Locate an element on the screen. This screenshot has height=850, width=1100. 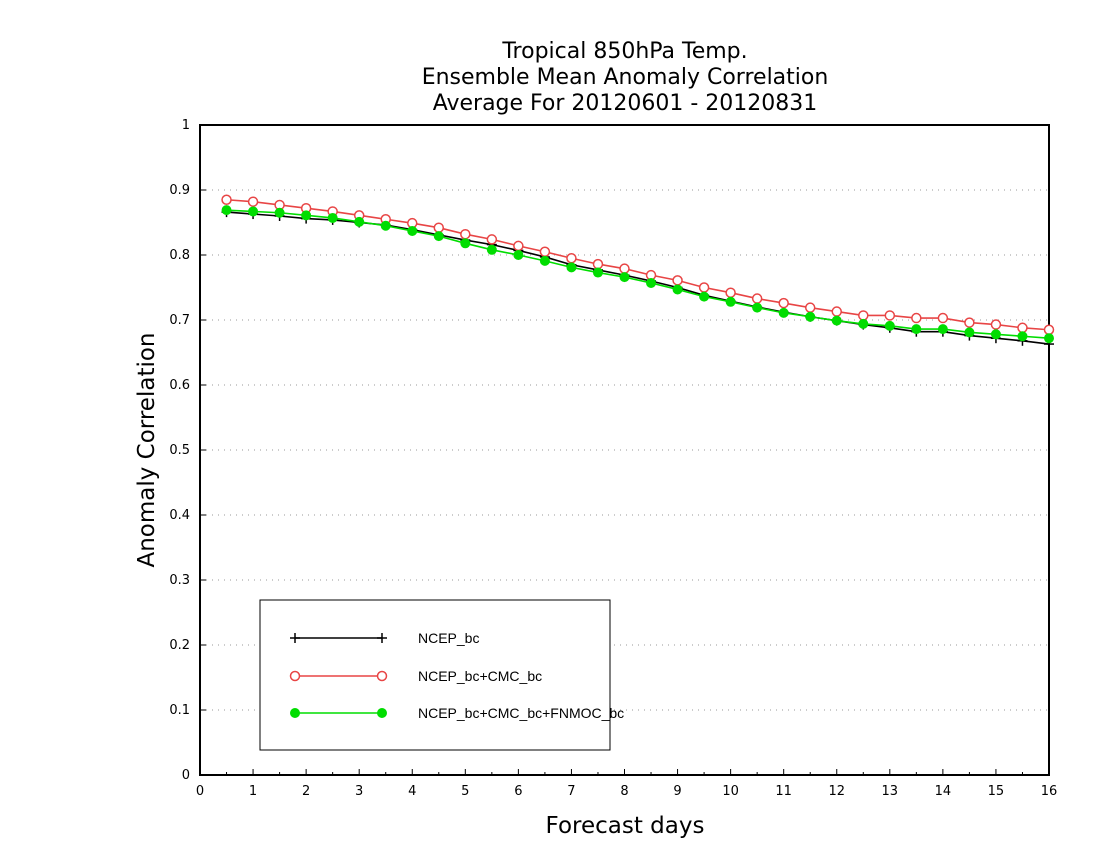
y-tick-label: 1 is located at coordinates (186, 125).